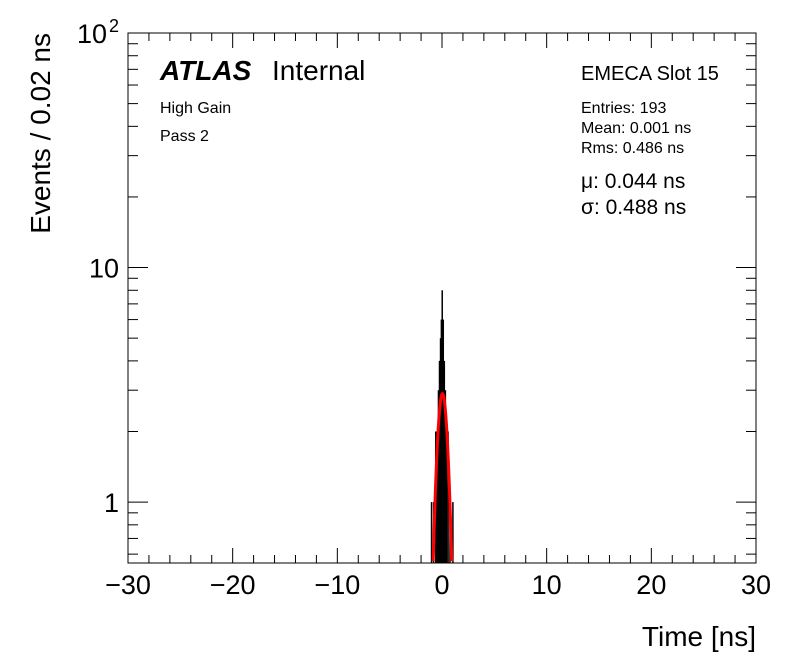  Describe the element at coordinates (337, 585) in the screenshot. I see `x-tick-label: −10` at that location.